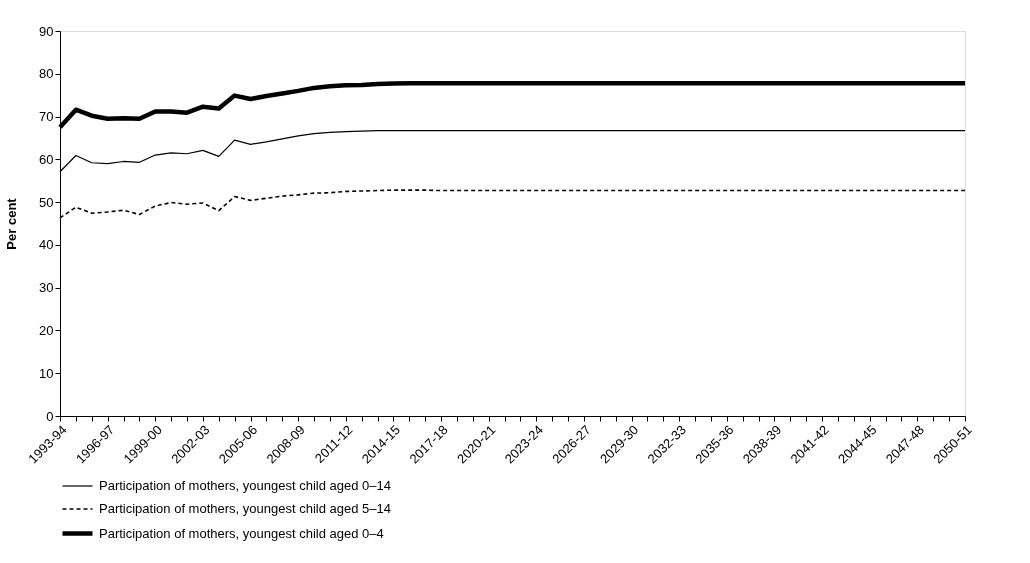 This screenshot has height=563, width=1030. What do you see at coordinates (46, 288) in the screenshot?
I see `y-tick-label: 30` at bounding box center [46, 288].